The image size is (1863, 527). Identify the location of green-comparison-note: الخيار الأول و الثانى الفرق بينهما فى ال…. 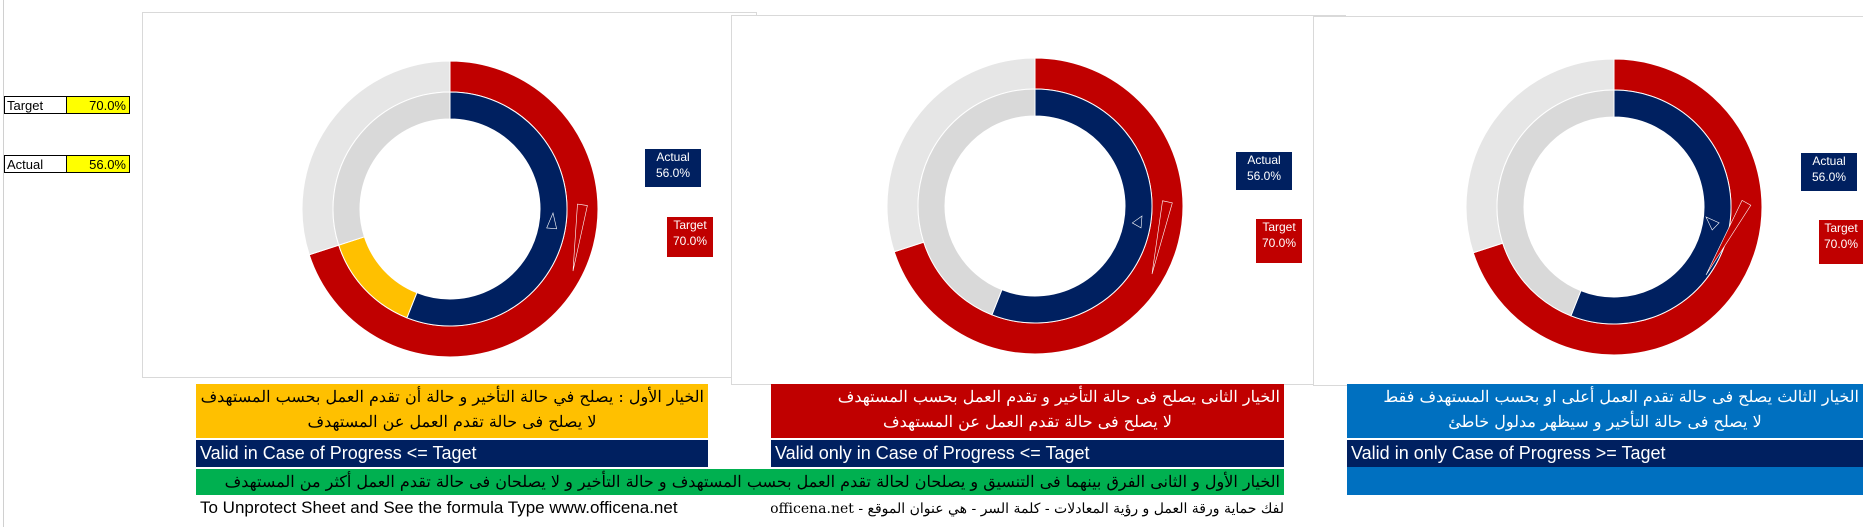
(740, 482).